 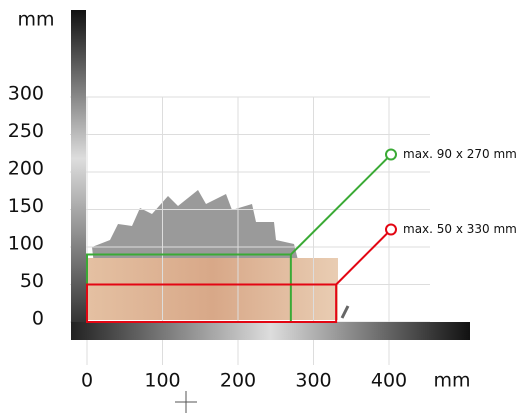 I want to click on x-tick-label: 0, so click(x=87, y=381).